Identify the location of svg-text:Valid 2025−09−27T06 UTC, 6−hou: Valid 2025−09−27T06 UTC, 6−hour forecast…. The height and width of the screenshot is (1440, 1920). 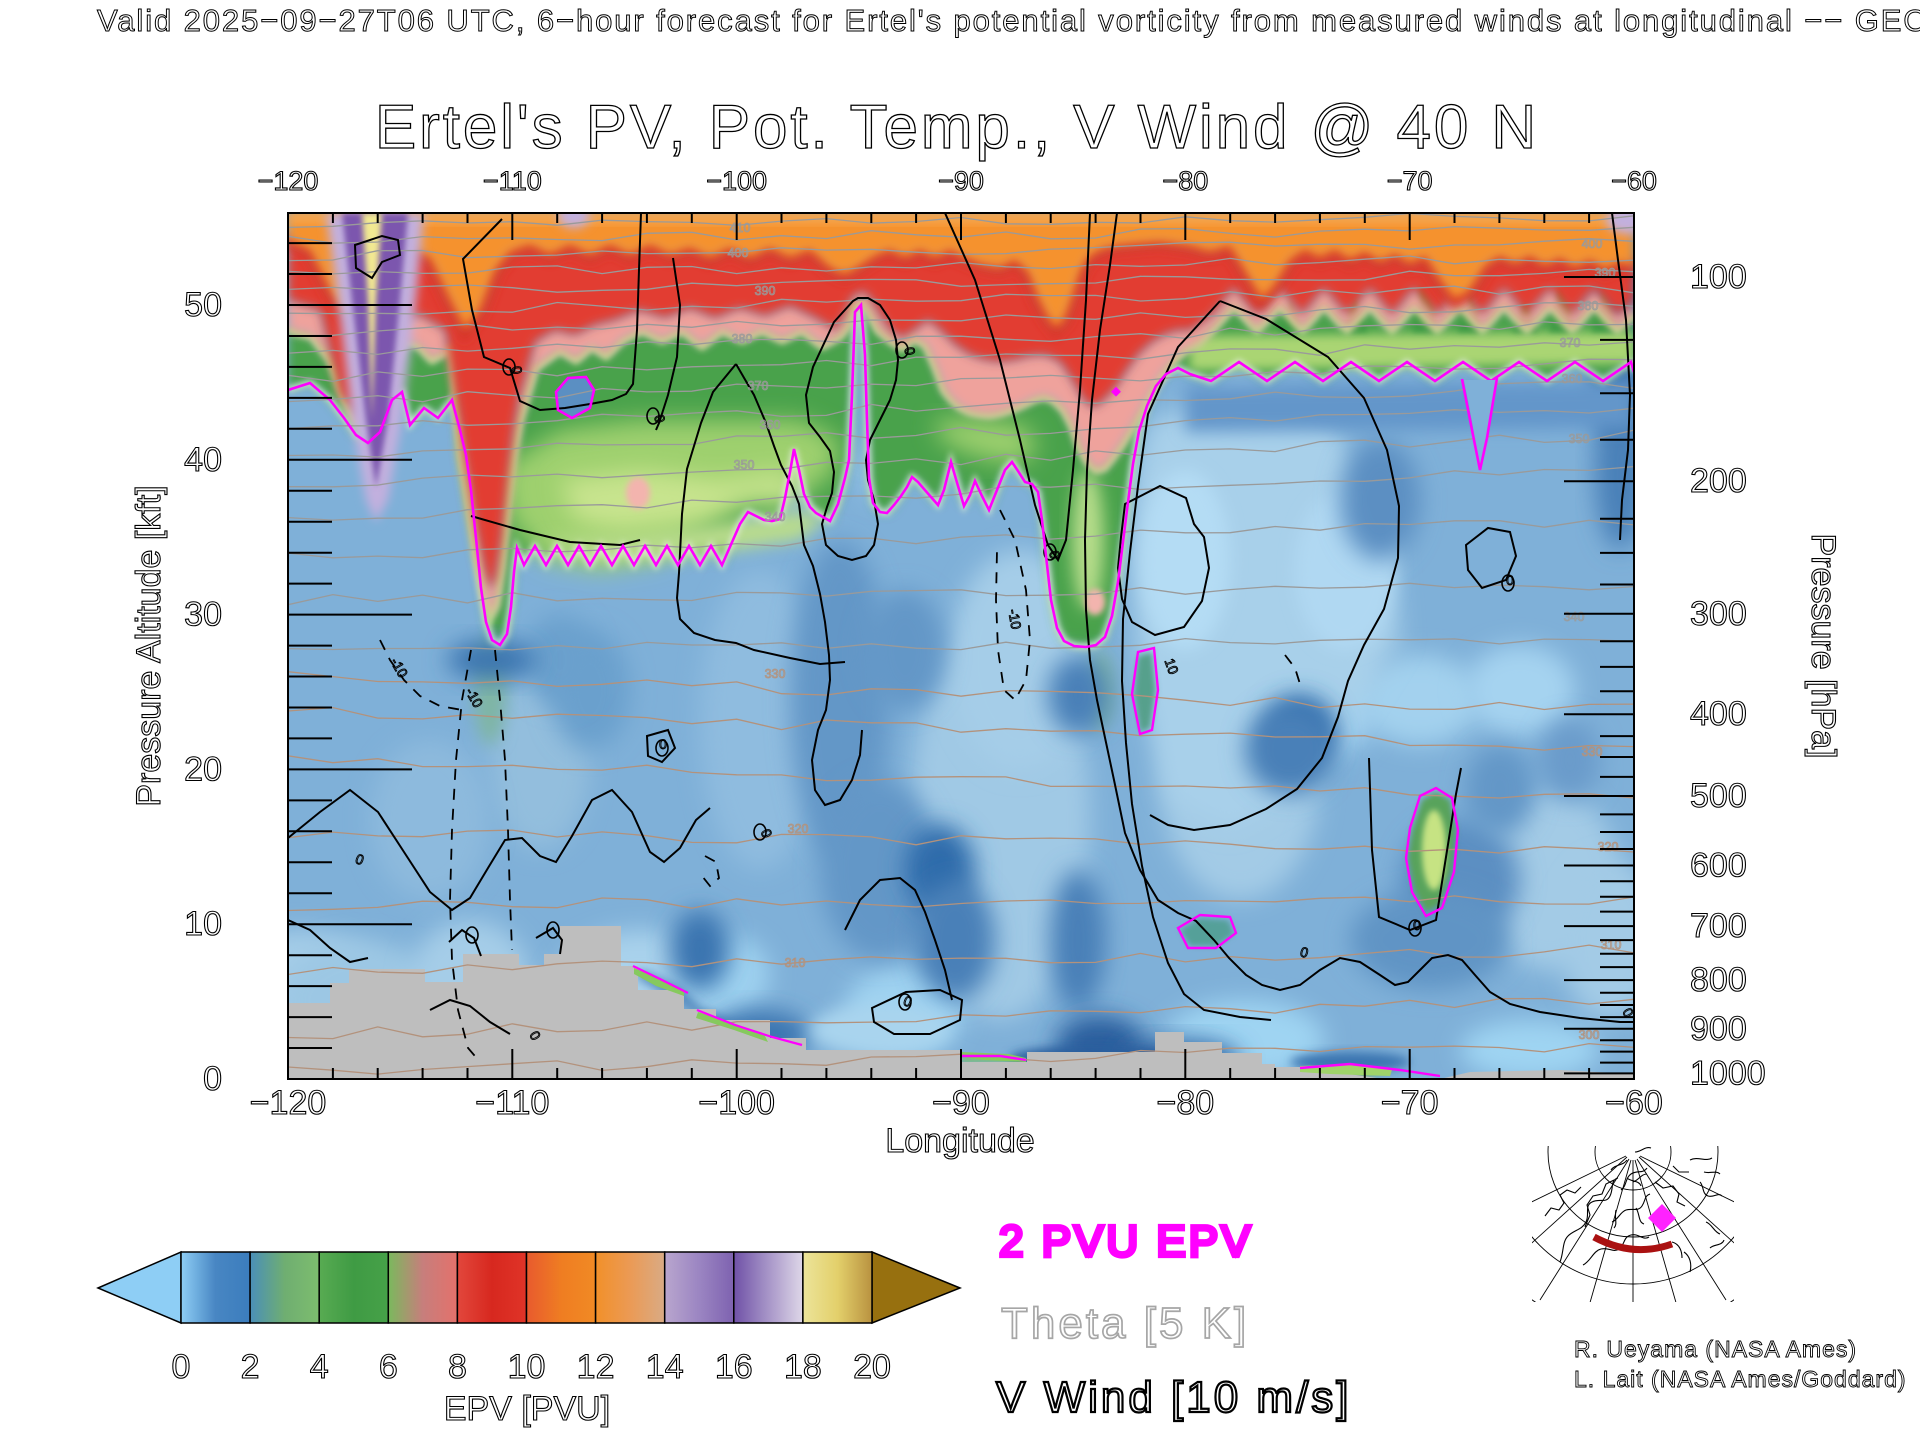
(1008, 20).